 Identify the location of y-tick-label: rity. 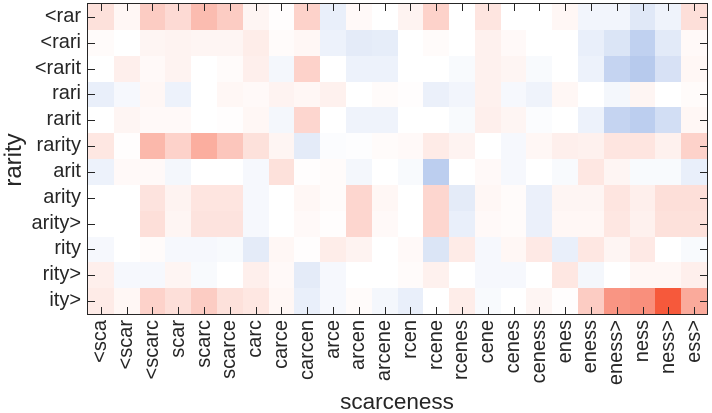
(67, 248).